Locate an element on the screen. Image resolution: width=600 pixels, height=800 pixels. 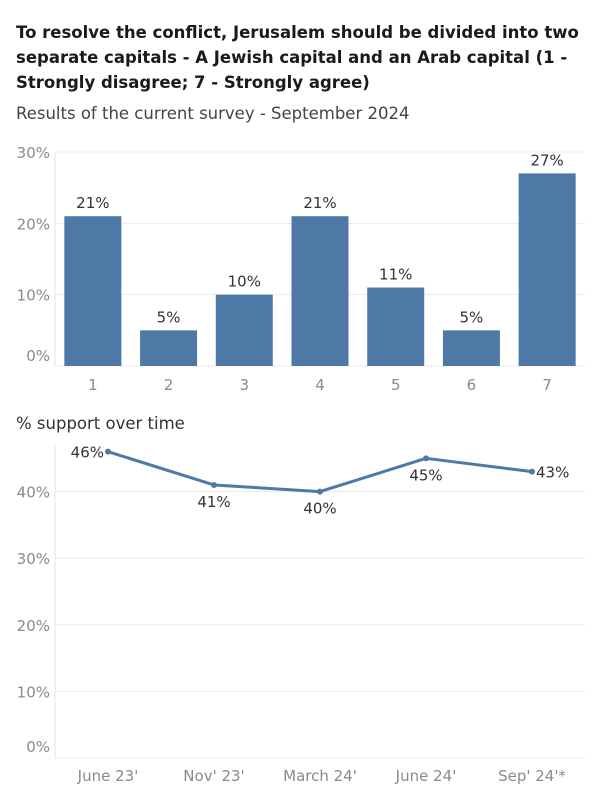
bar-x-tick-label: 5 is located at coordinates (396, 385).